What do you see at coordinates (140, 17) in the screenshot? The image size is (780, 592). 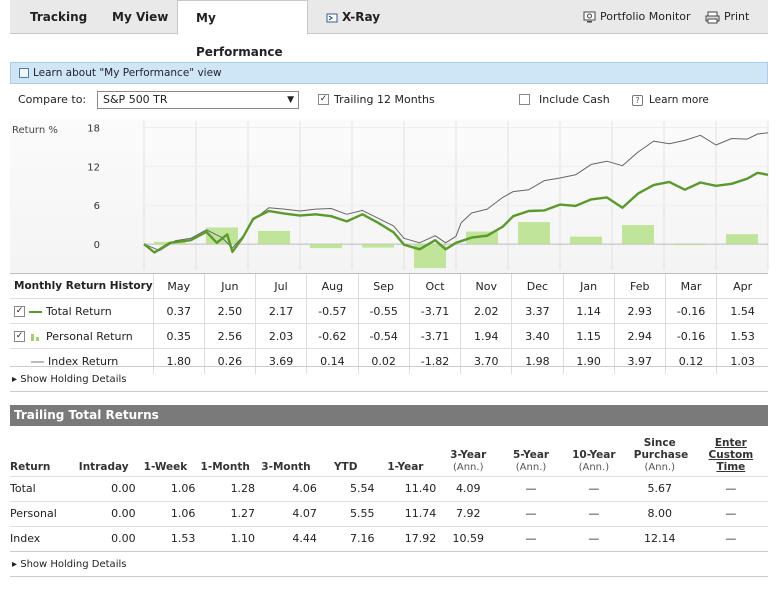 I see `tab-my-view: My View` at bounding box center [140, 17].